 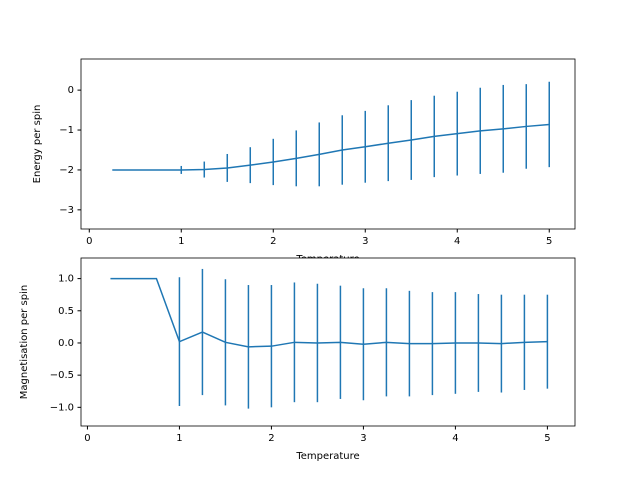 I want to click on y-tick-label: 0, so click(x=71, y=90).